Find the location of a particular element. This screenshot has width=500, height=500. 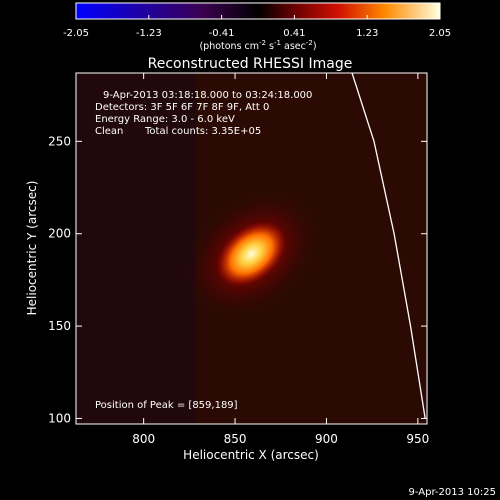

colorbar-tick-label: -1.23 is located at coordinates (149, 33).